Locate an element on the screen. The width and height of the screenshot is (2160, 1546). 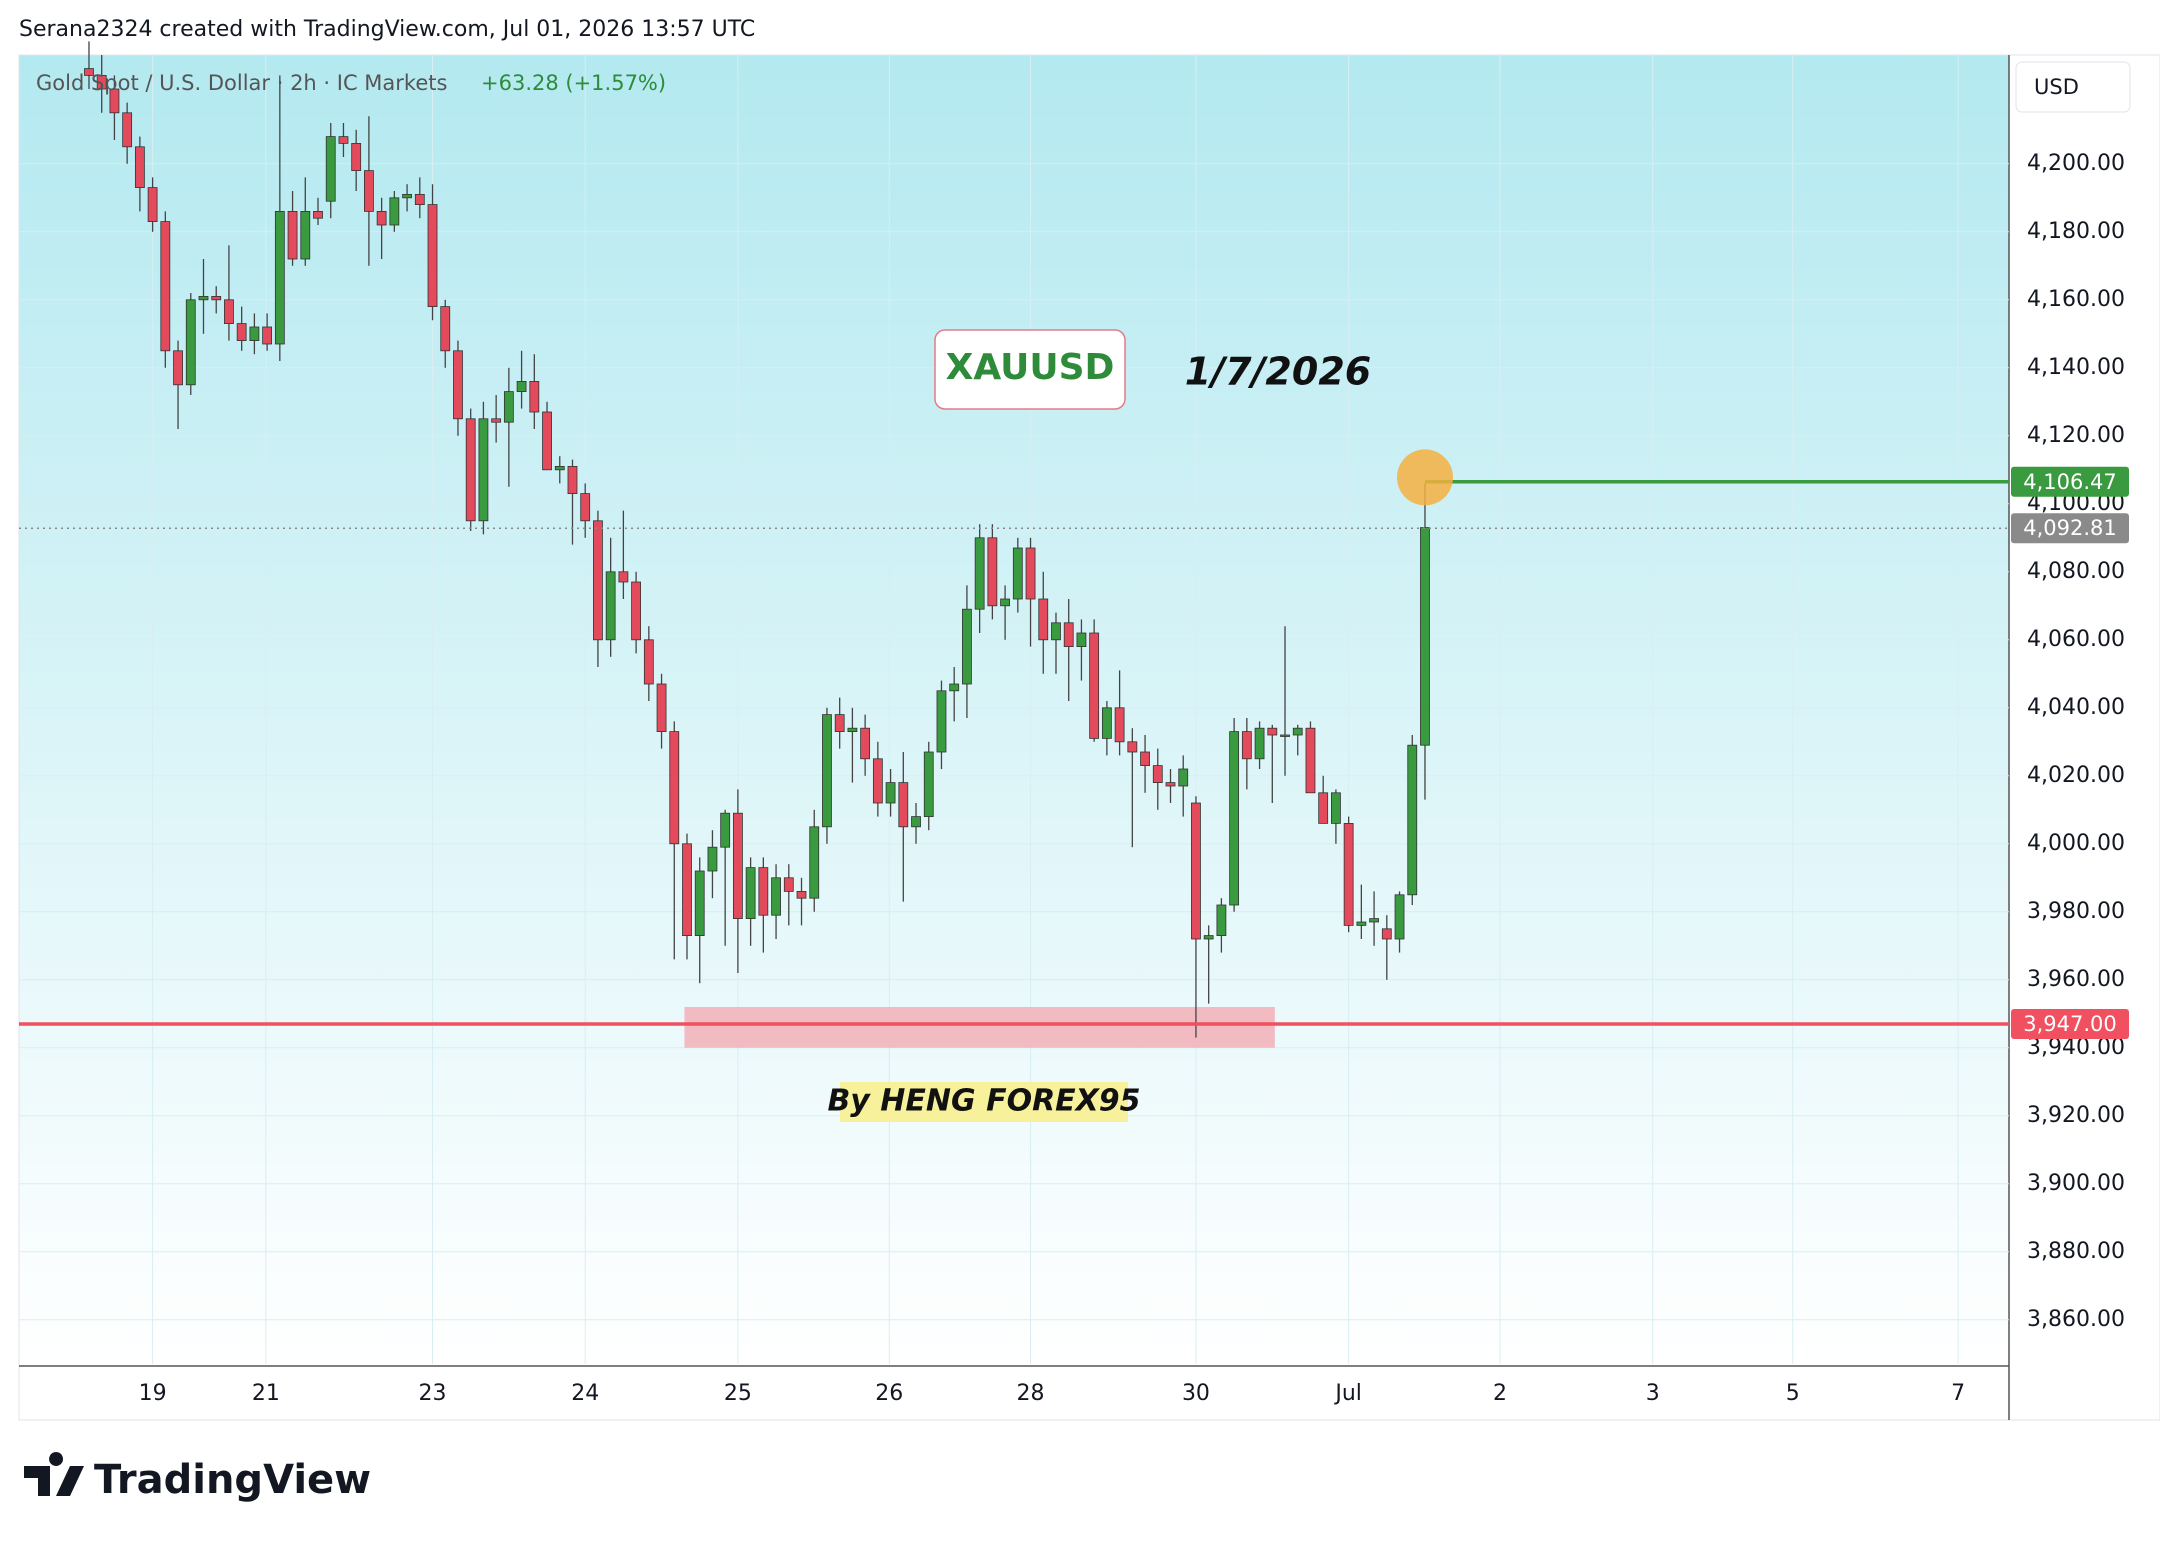
x-tick-label: 5 is located at coordinates (1793, 1393).